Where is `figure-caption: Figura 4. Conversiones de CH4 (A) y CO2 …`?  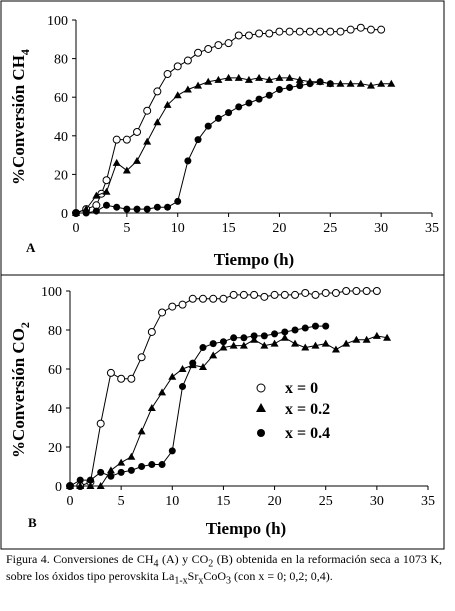 figure-caption: Figura 4. Conversiones de CH4 (A) y CO2 … is located at coordinates (224, 569).